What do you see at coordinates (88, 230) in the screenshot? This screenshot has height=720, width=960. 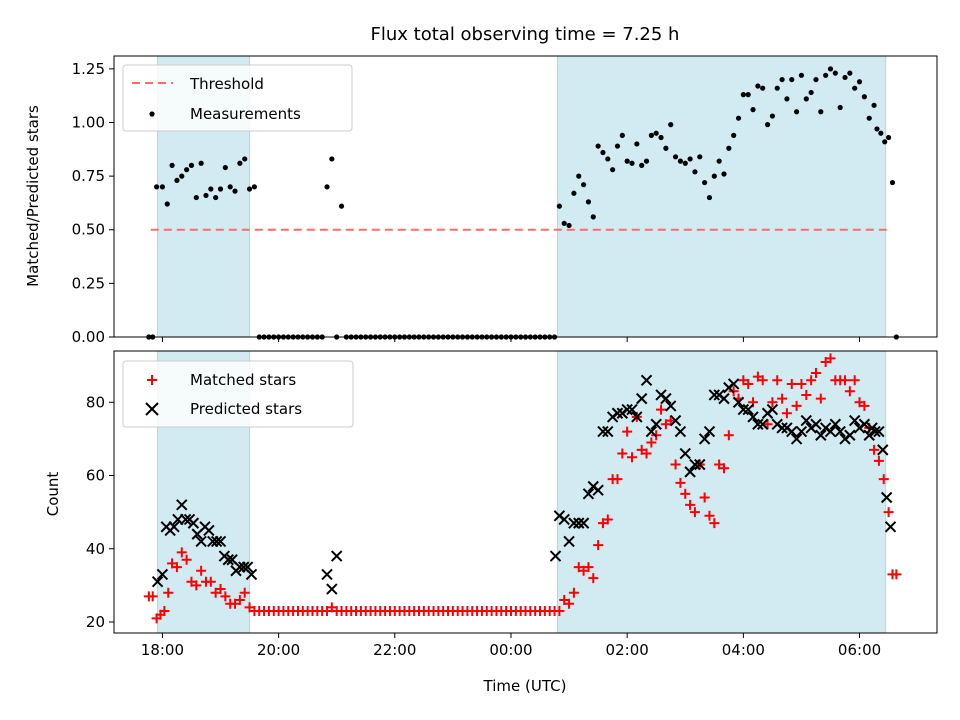 I see `top-y-tick-label: 0.50` at bounding box center [88, 230].